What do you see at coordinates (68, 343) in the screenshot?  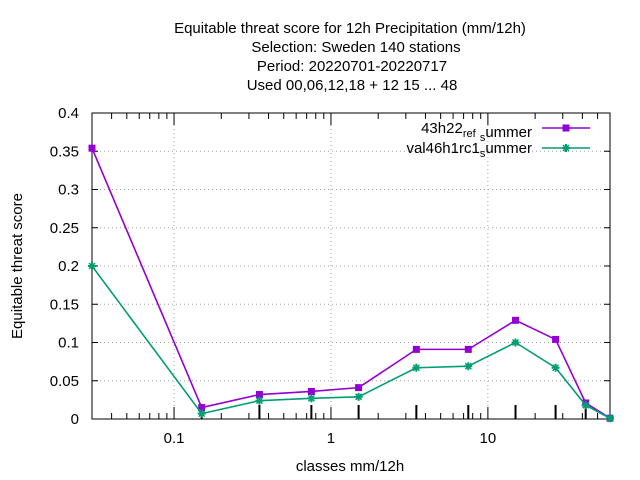 I see `y-tick-label: 0.1` at bounding box center [68, 343].